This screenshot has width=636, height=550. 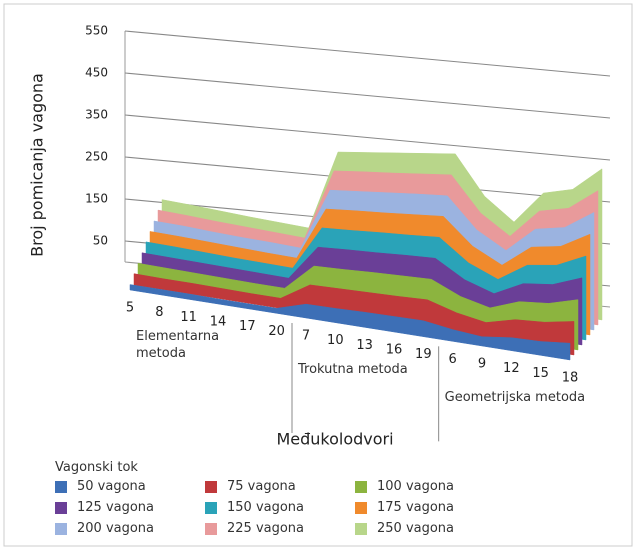 What do you see at coordinates (96, 157) in the screenshot?
I see `y-tick-label: 250` at bounding box center [96, 157].